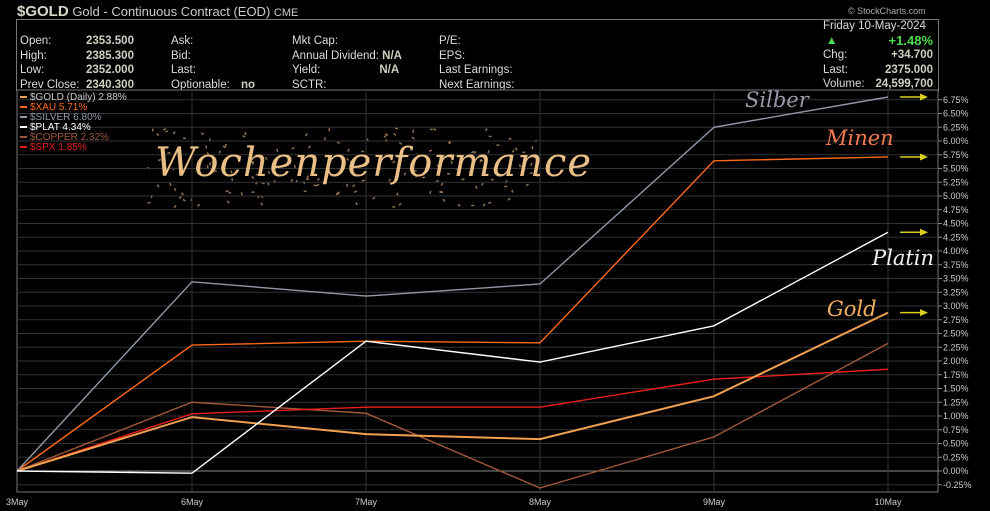 The width and height of the screenshot is (990, 511). What do you see at coordinates (956, 444) in the screenshot?
I see `y-tick-label: 0.50%` at bounding box center [956, 444].